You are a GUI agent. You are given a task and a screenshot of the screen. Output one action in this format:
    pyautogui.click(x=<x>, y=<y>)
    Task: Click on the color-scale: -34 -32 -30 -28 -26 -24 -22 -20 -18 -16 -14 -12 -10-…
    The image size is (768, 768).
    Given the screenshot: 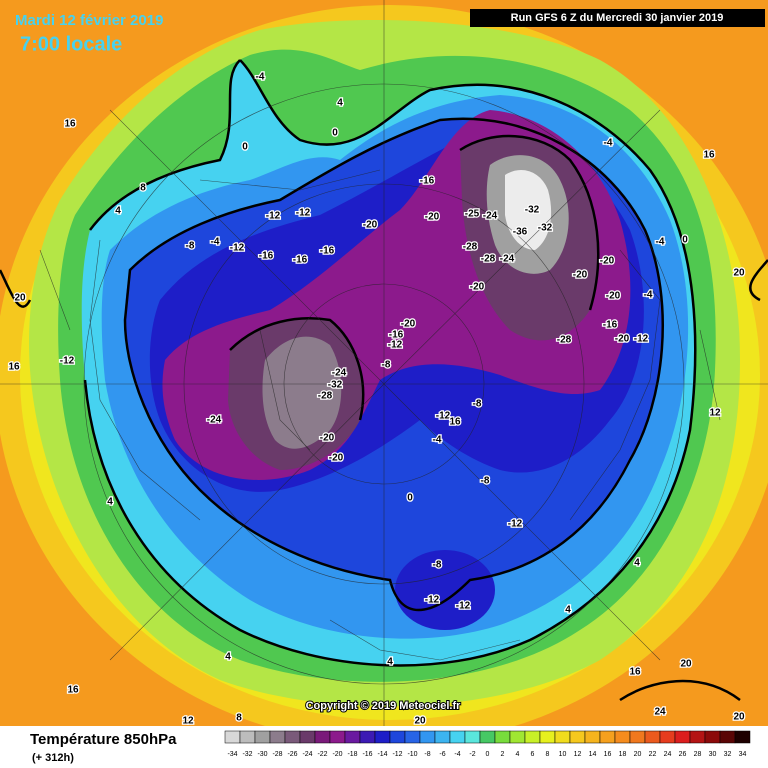 What is the action you would take?
    pyautogui.click(x=487, y=744)
    